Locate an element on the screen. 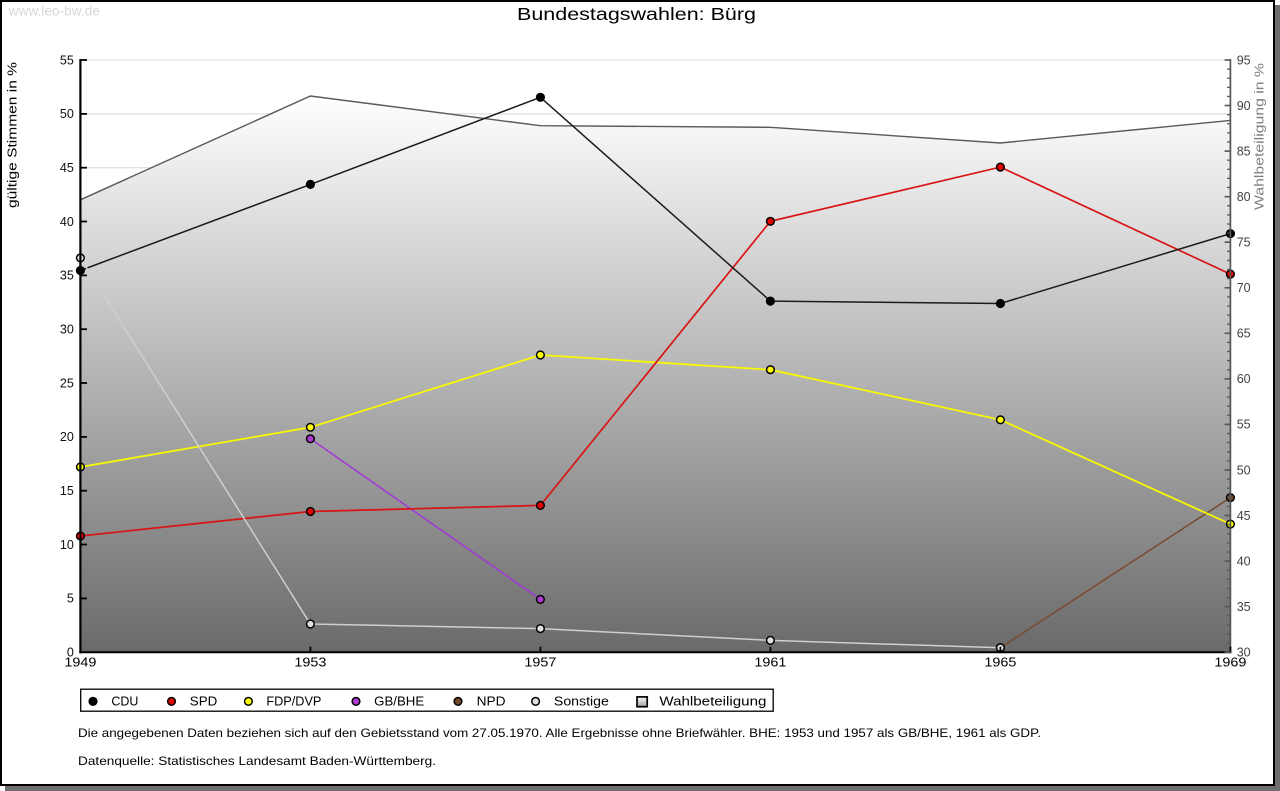 The image size is (1280, 791). svg-text: 1957 is located at coordinates (540, 663).